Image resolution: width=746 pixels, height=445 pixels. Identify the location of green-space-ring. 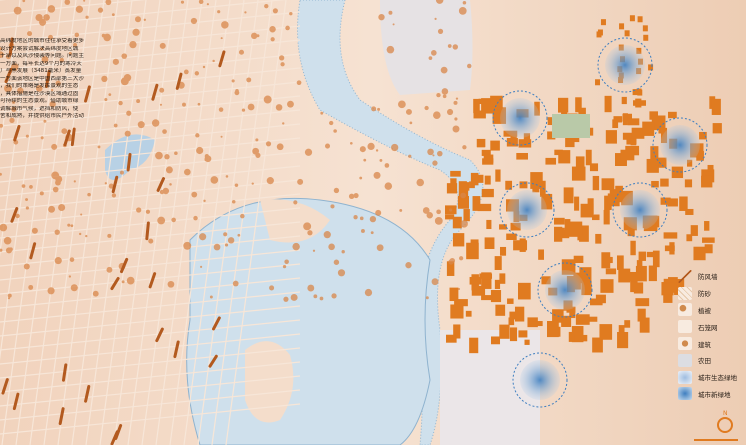
(540, 380).